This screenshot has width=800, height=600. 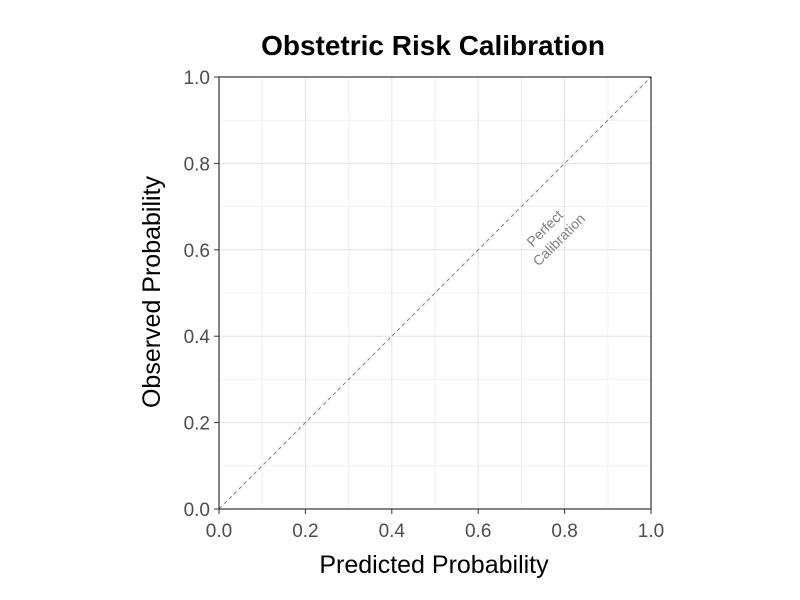 I want to click on x-tick-label: 0.2, so click(x=305, y=531).